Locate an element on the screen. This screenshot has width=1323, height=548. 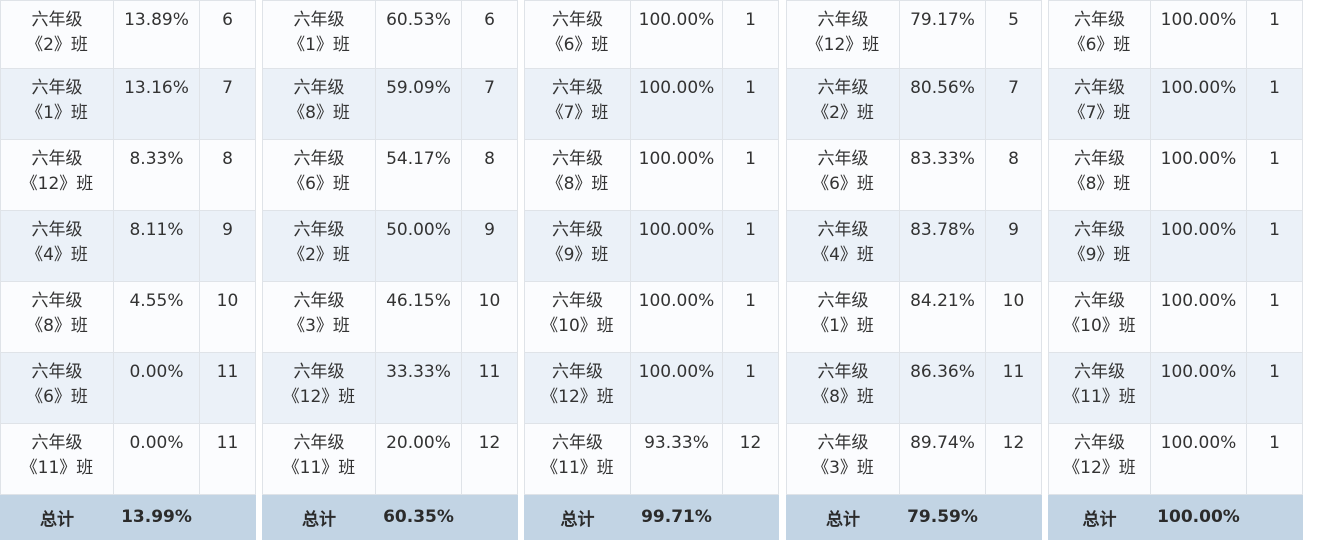
table-row: 六年级 《8》班 100.00% 1 is located at coordinates (651, 175).